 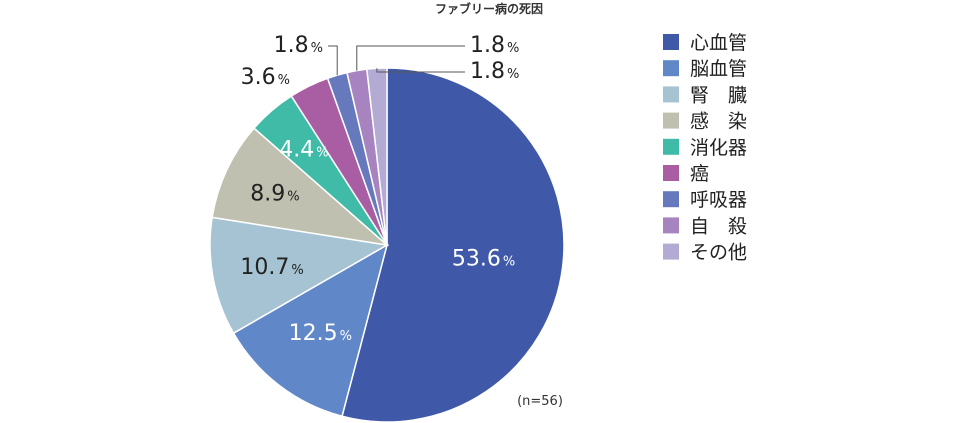 I want to click on sample-size-note: (n=56), so click(x=540, y=401).